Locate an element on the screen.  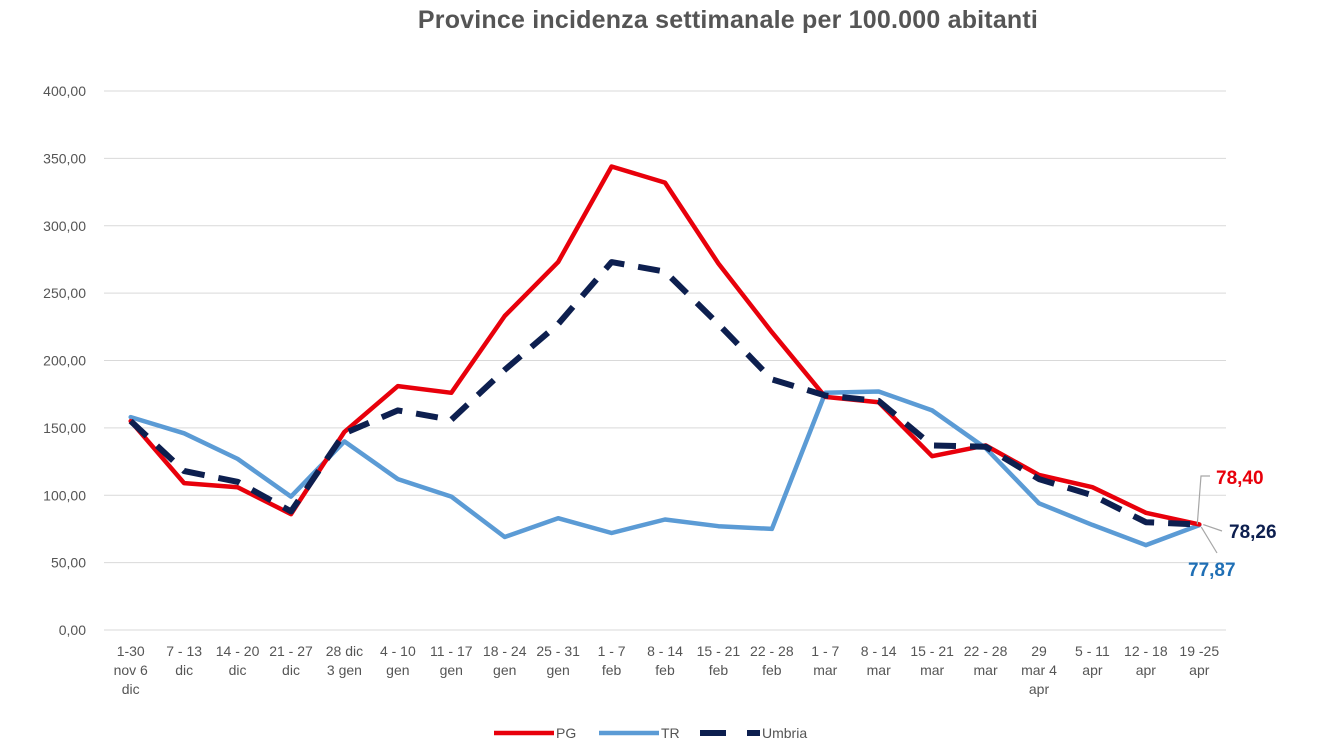
x-tick-label: 1-30 nov 6 dic is located at coordinates (131, 670).